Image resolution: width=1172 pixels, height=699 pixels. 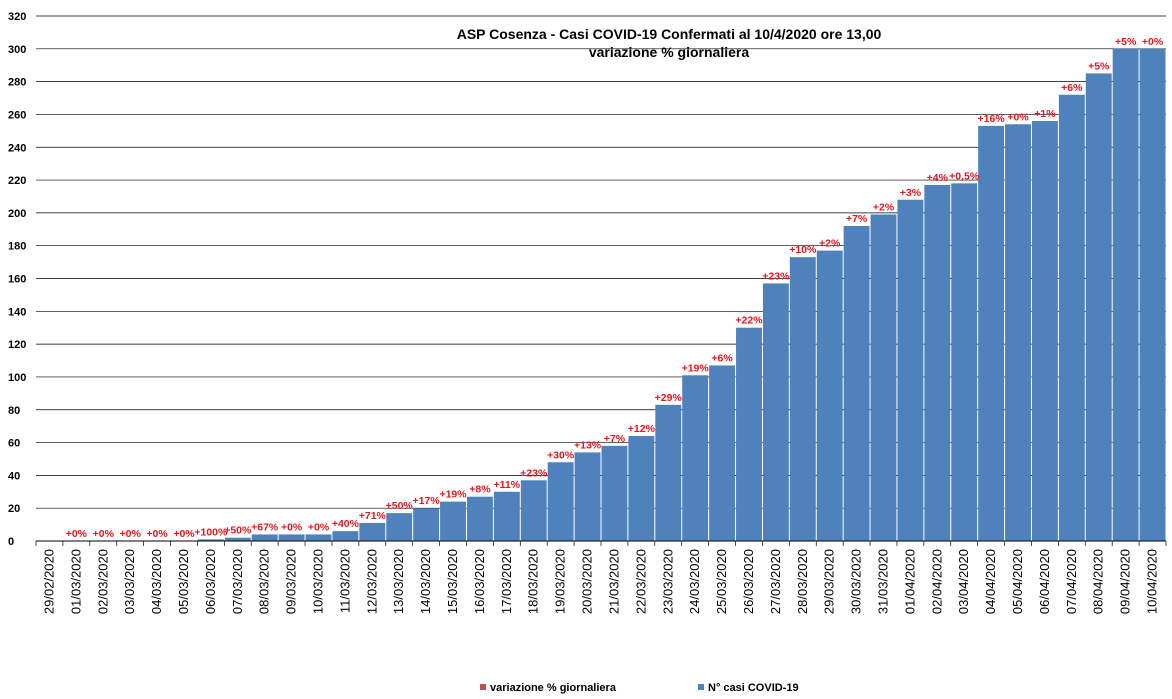 What do you see at coordinates (265, 527) in the screenshot?
I see `pct-label: +67%` at bounding box center [265, 527].